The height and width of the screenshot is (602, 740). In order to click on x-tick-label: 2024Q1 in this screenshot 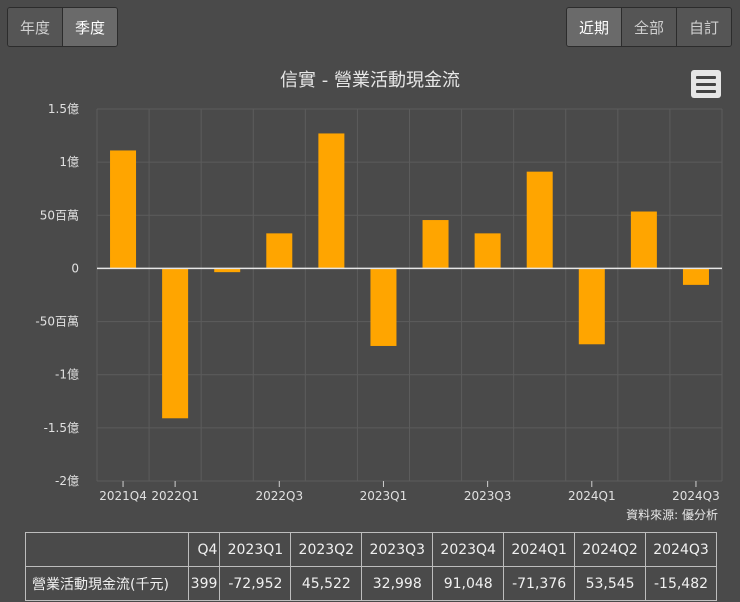, I will do `click(592, 496)`.